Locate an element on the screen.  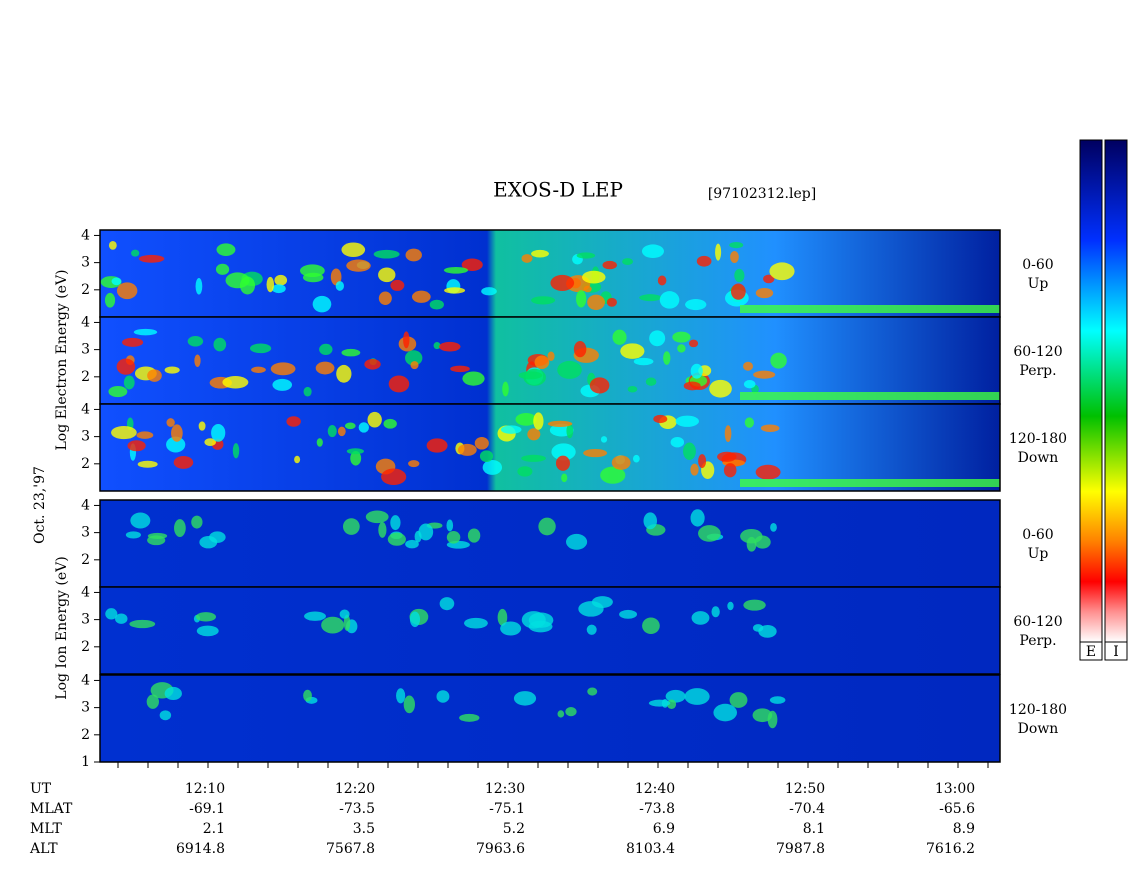
ephemeris-value: -70.4 is located at coordinates (807, 809).